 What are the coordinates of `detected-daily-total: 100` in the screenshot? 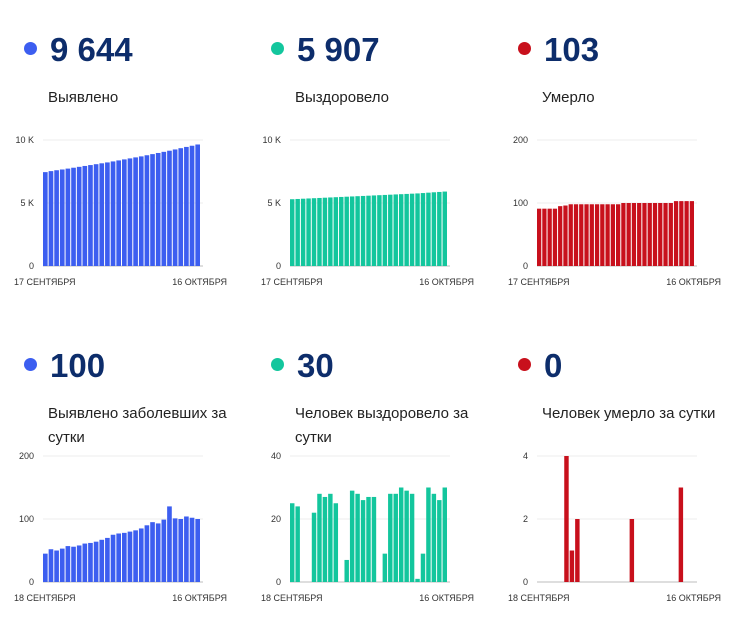 It's located at (78, 365).